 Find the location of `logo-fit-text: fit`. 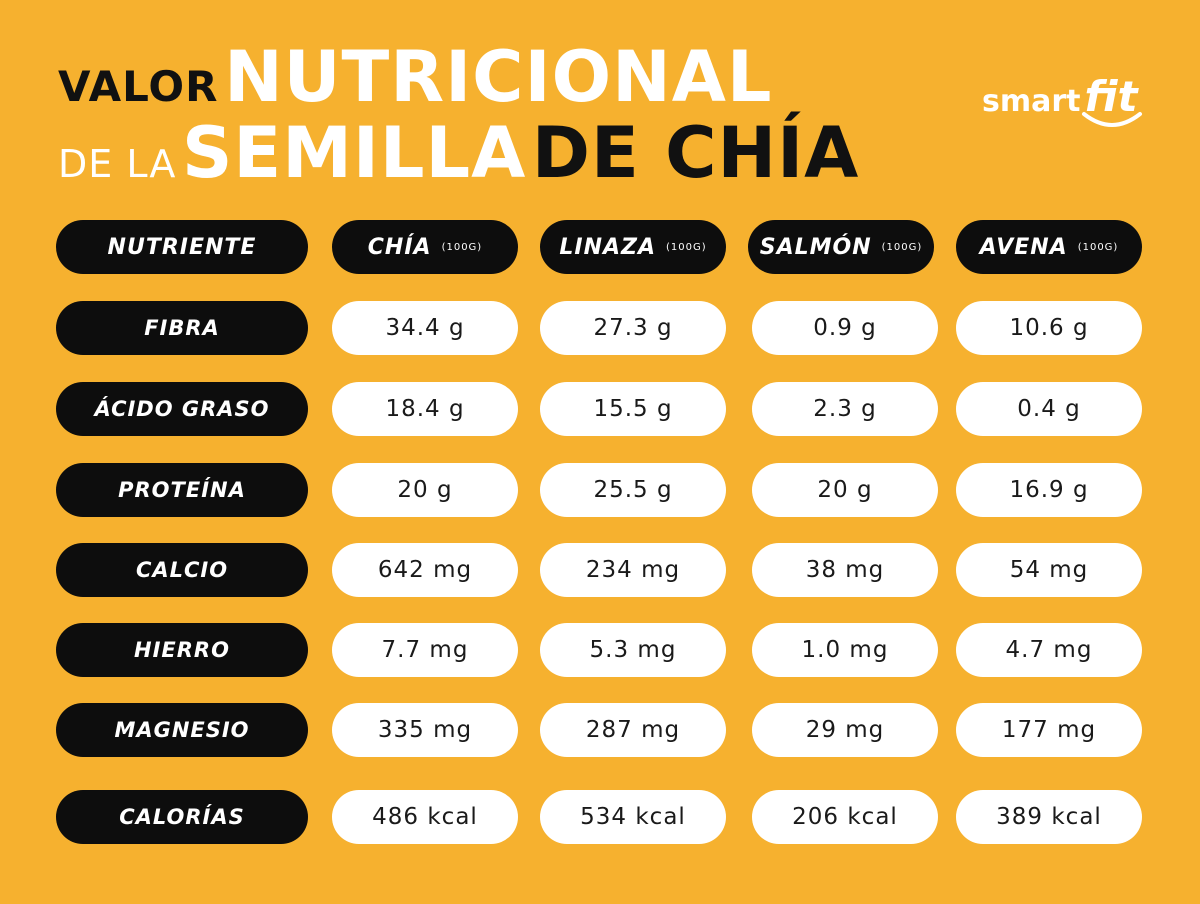

logo-fit-text: fit is located at coordinates (1111, 96).